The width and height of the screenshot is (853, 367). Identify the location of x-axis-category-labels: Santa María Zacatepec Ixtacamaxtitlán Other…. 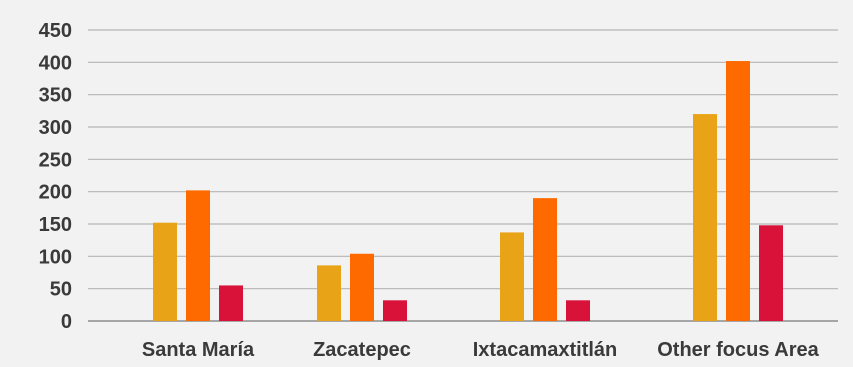
(481, 350).